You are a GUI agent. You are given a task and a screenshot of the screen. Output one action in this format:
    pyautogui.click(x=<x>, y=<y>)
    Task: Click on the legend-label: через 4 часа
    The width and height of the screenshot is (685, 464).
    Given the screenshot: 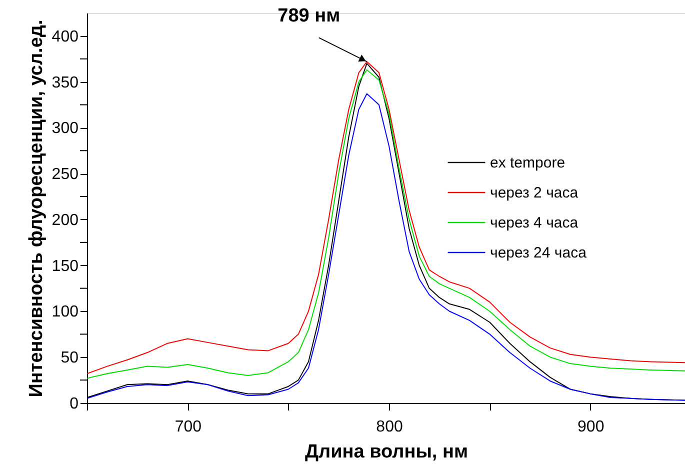 What is the action you would take?
    pyautogui.click(x=534, y=223)
    